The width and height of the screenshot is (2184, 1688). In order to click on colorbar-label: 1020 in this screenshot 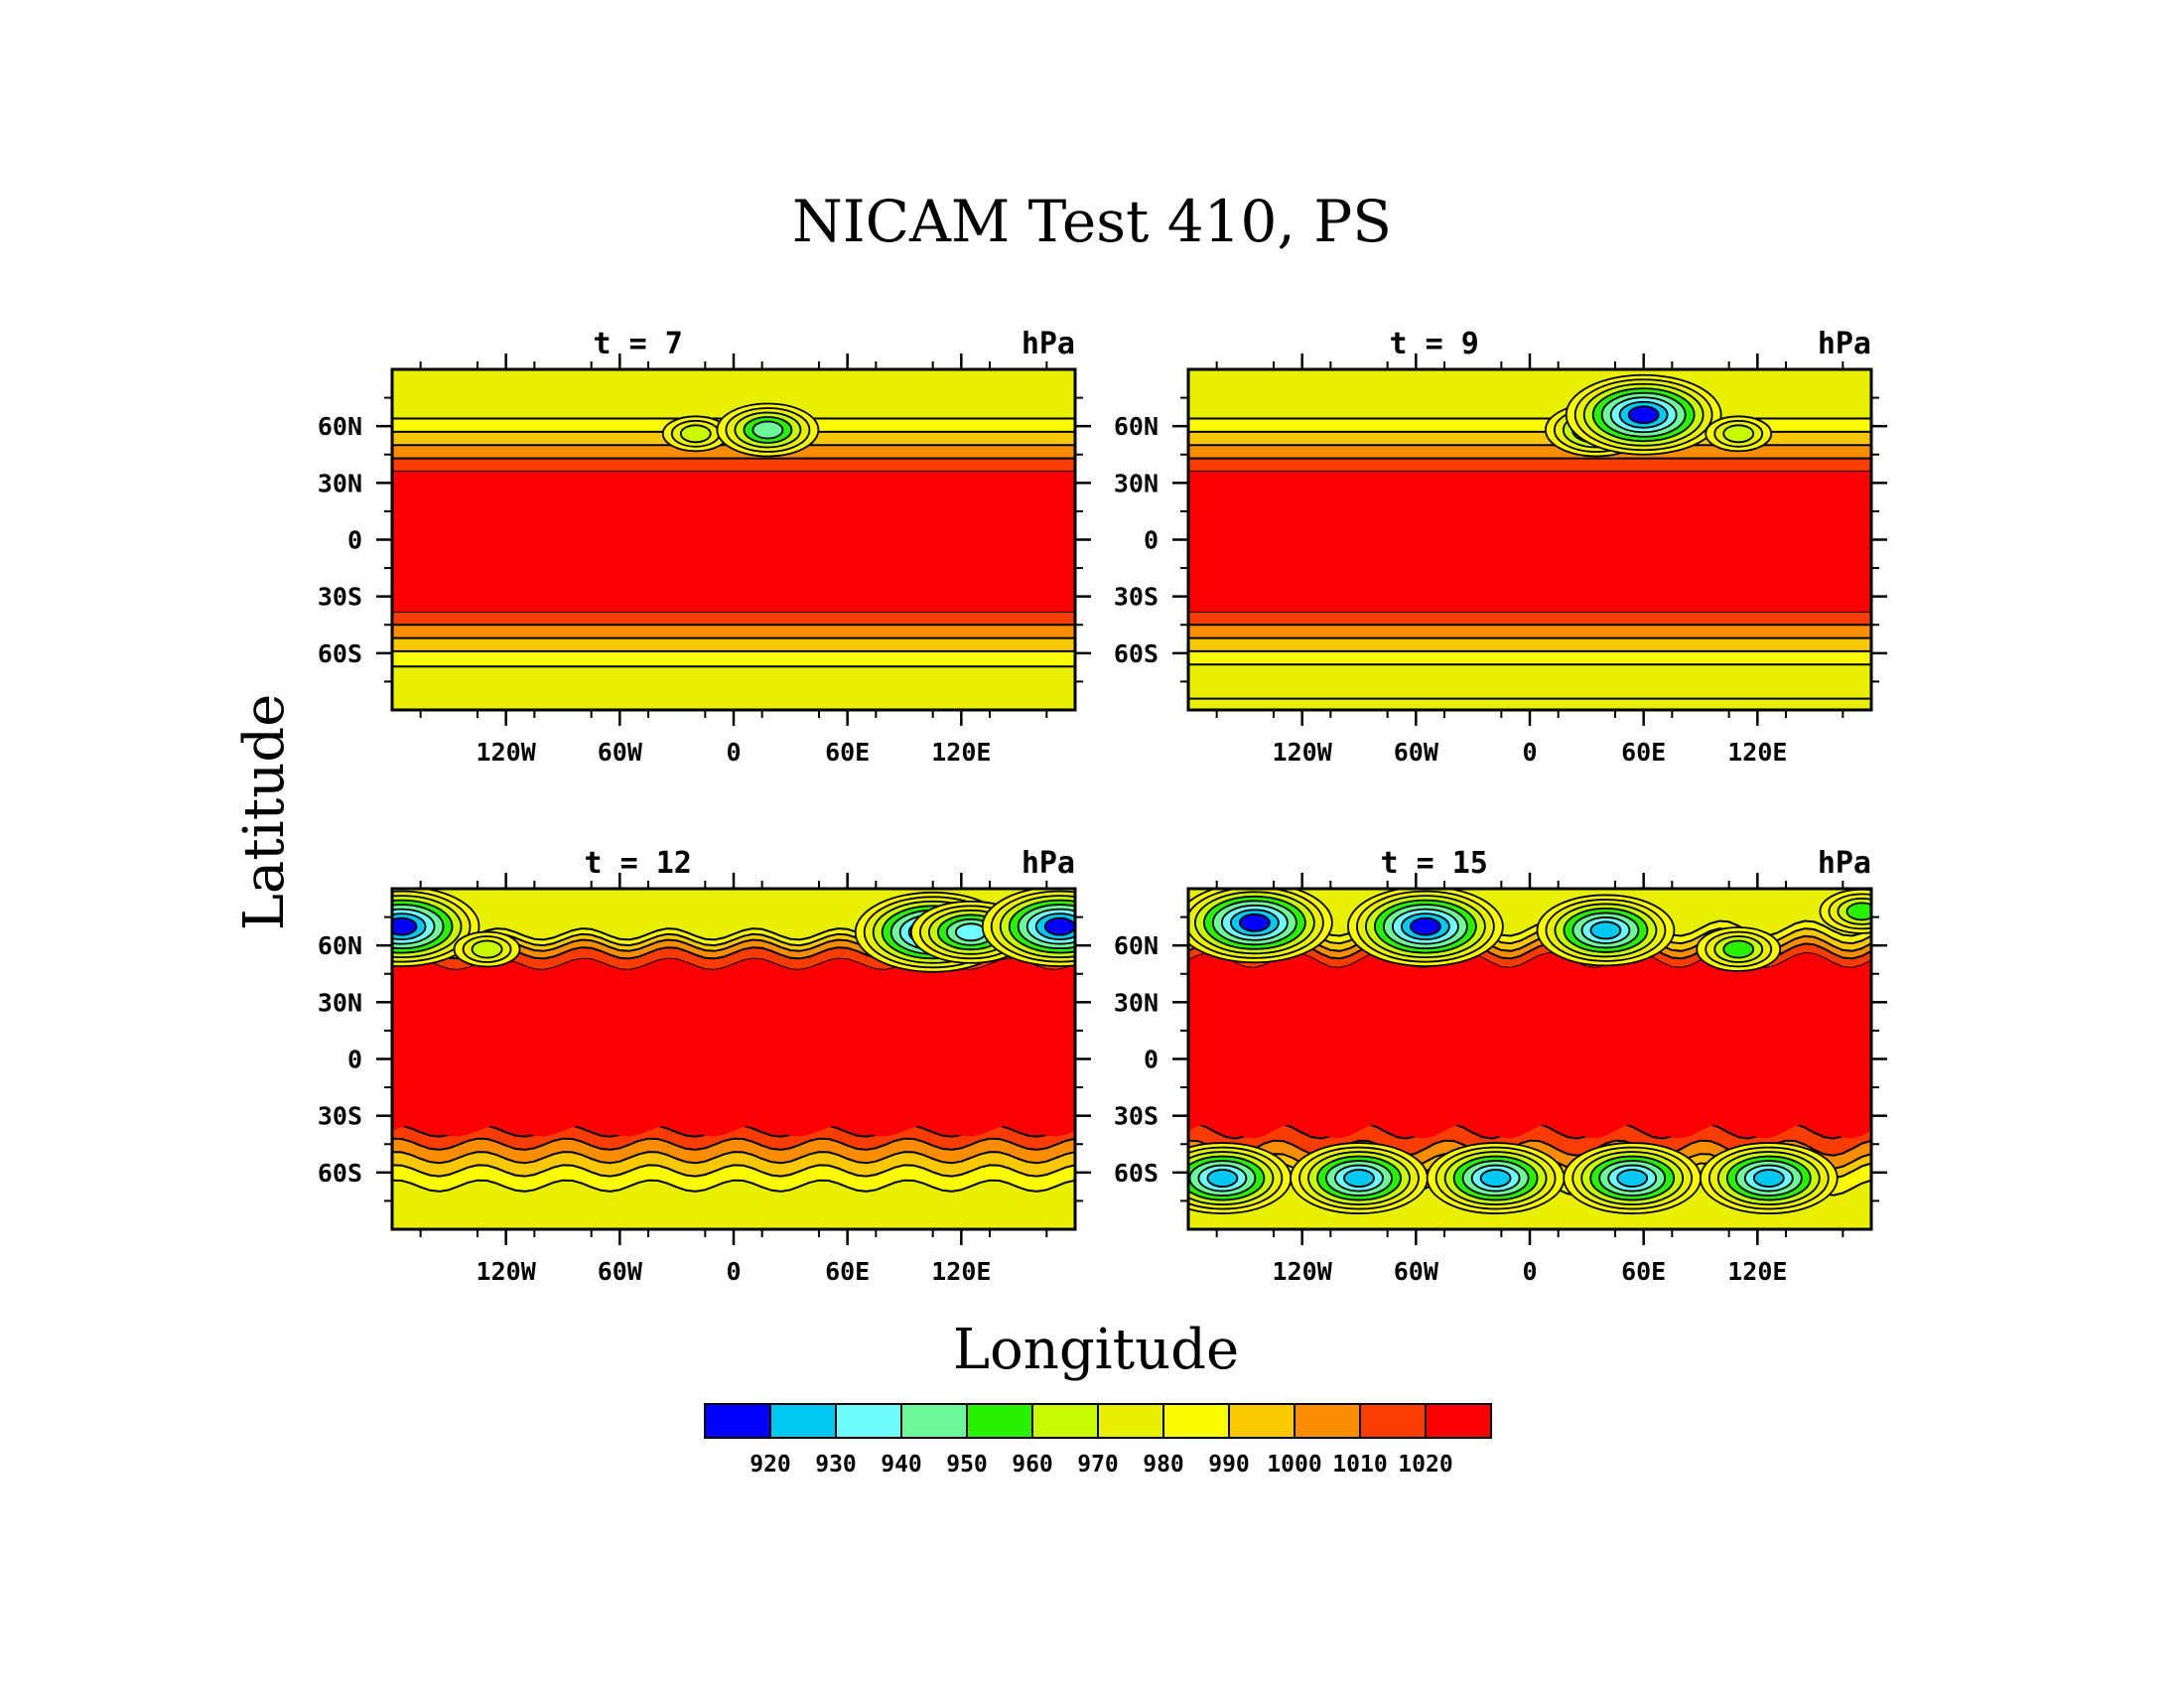, I will do `click(1425, 1464)`.